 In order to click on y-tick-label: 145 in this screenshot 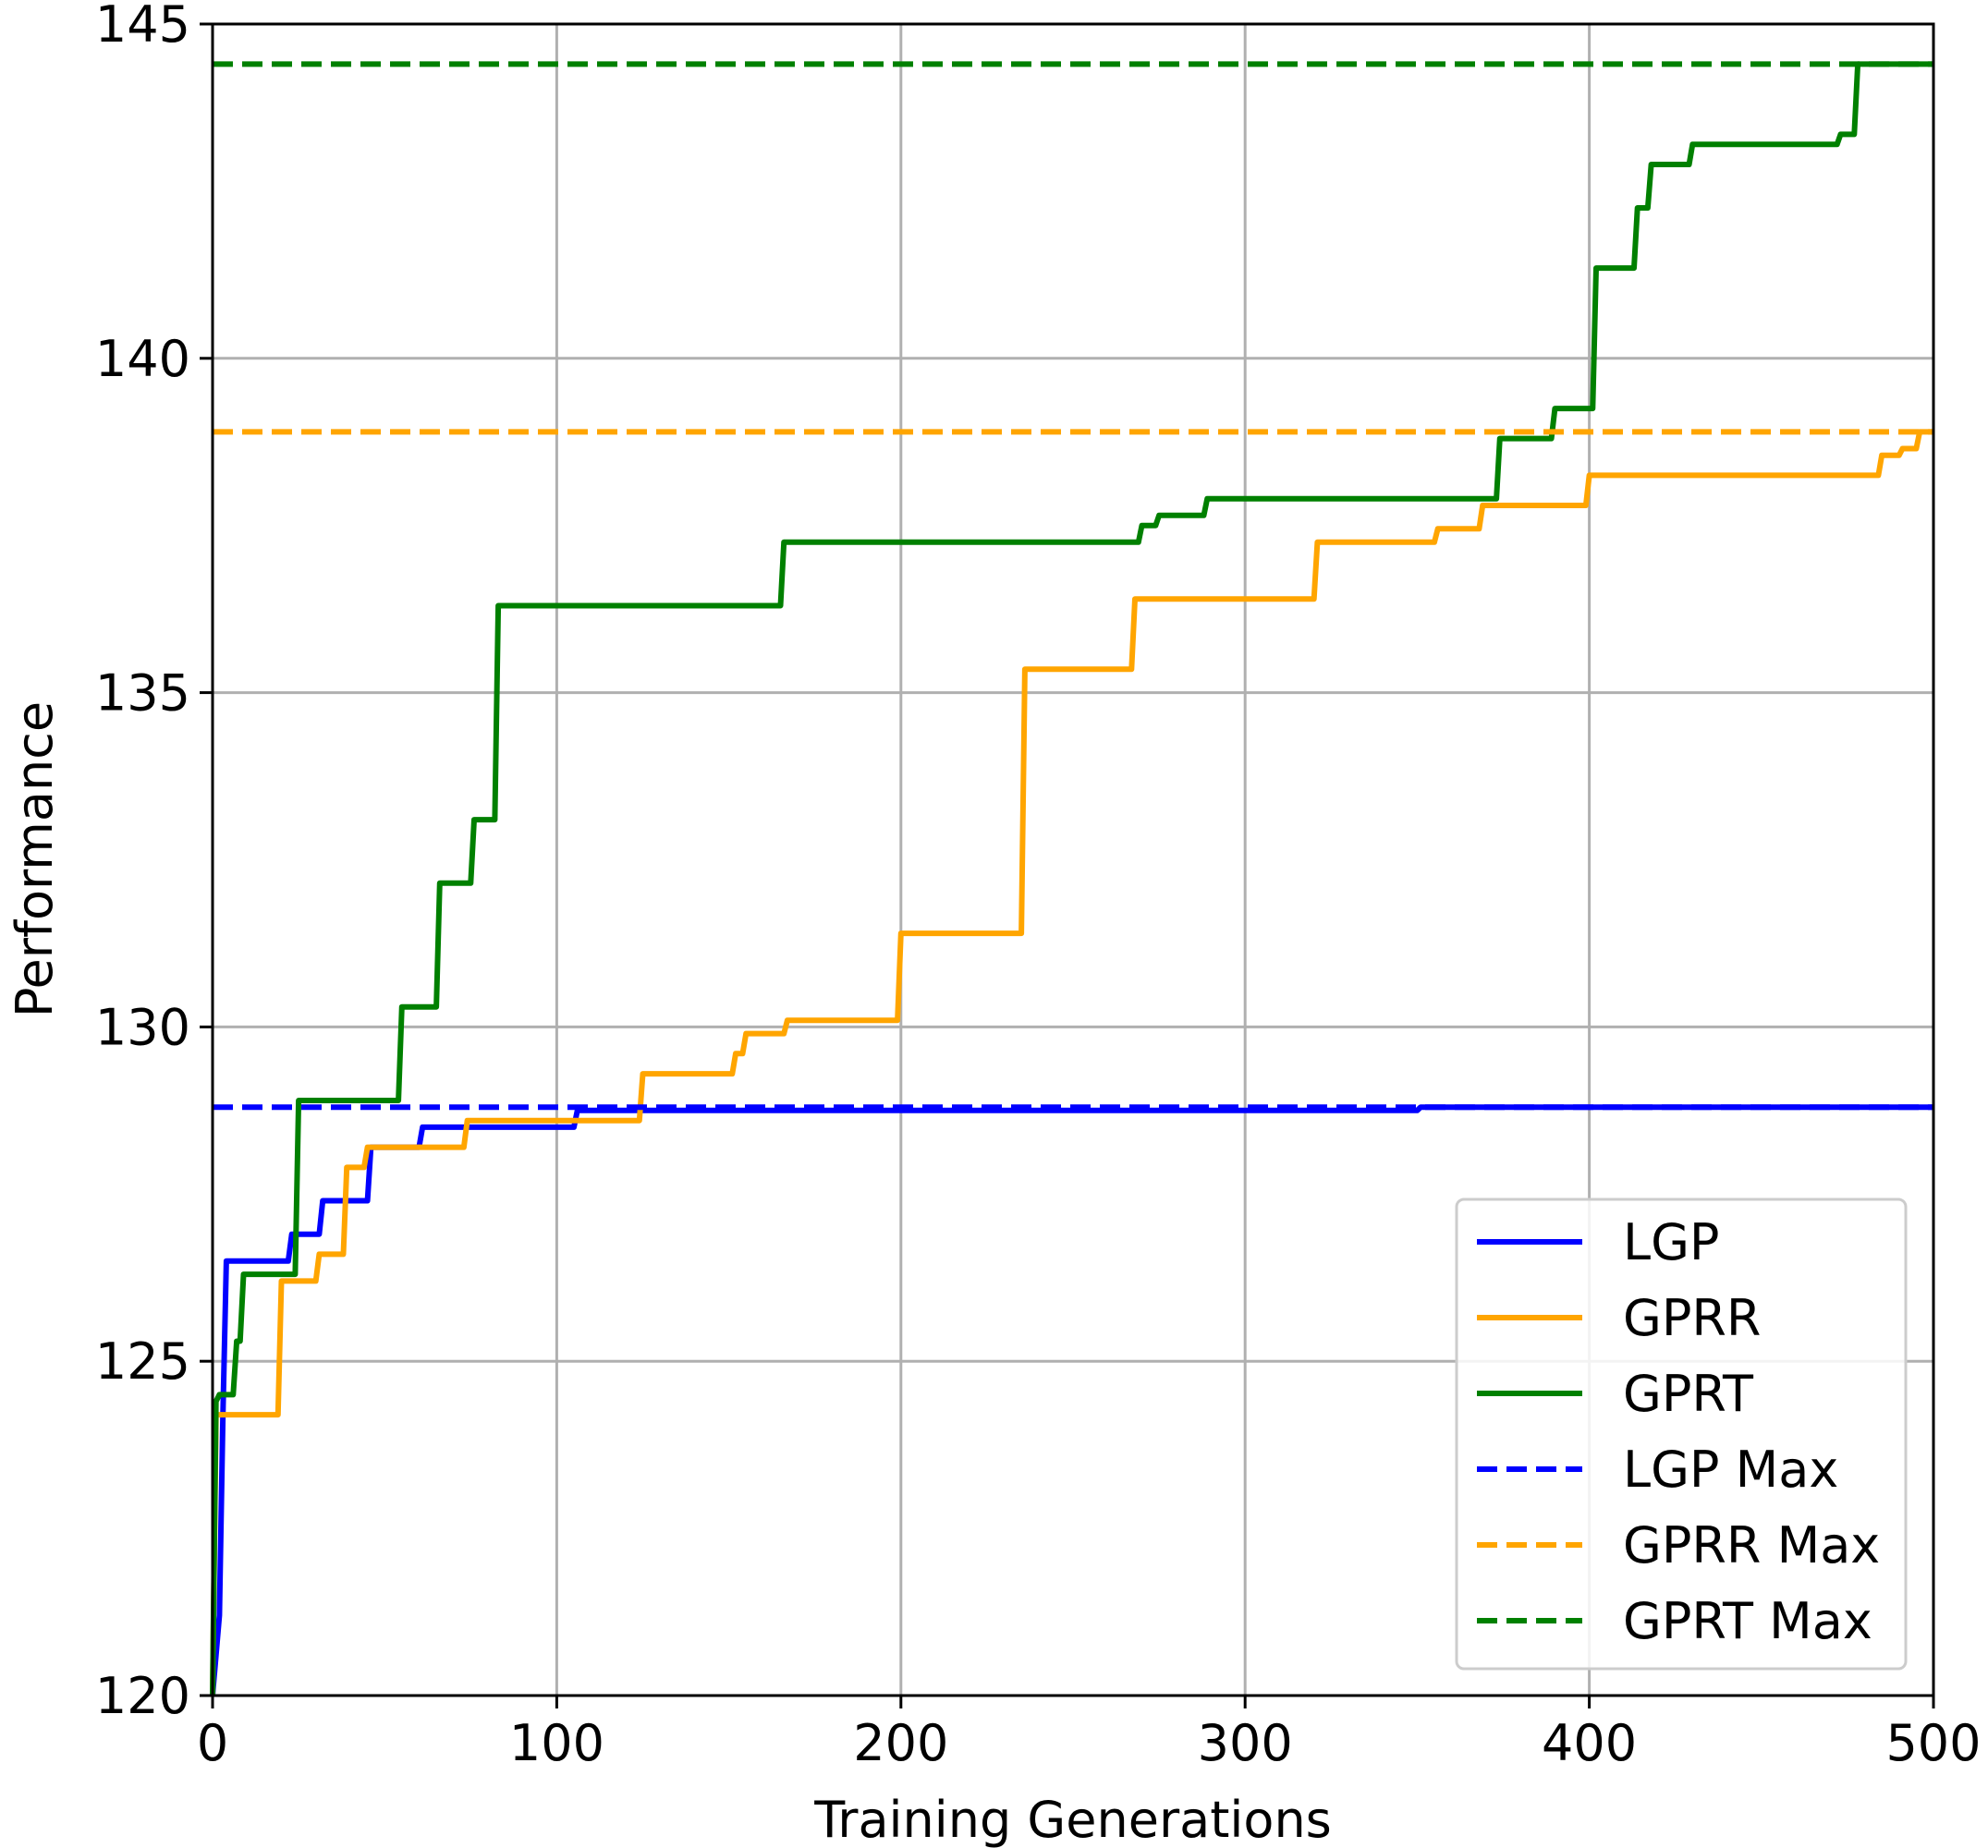, I will do `click(142, 27)`.